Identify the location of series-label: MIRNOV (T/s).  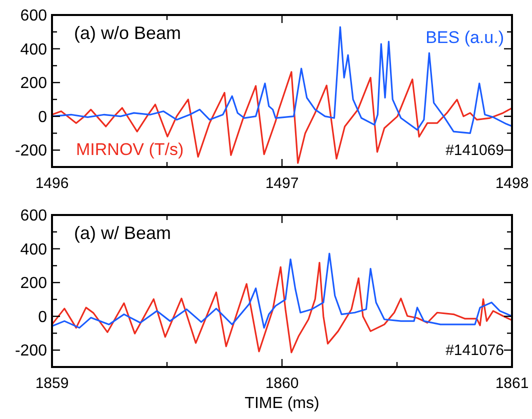
(130, 149).